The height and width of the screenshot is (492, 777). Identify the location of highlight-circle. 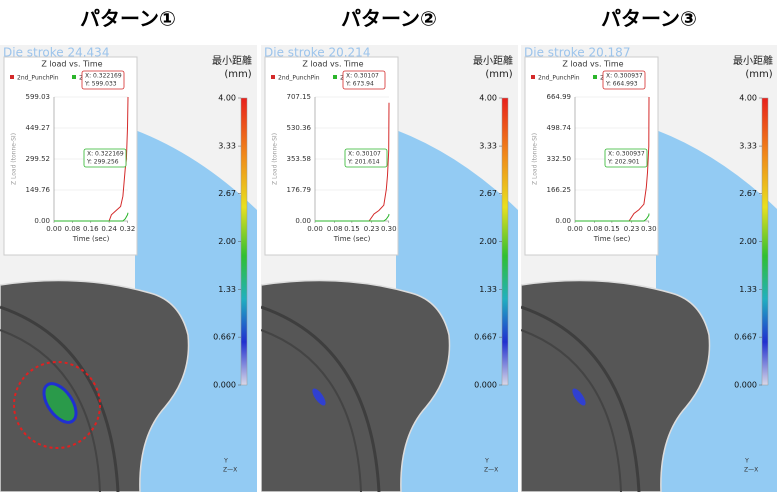
(57, 405).